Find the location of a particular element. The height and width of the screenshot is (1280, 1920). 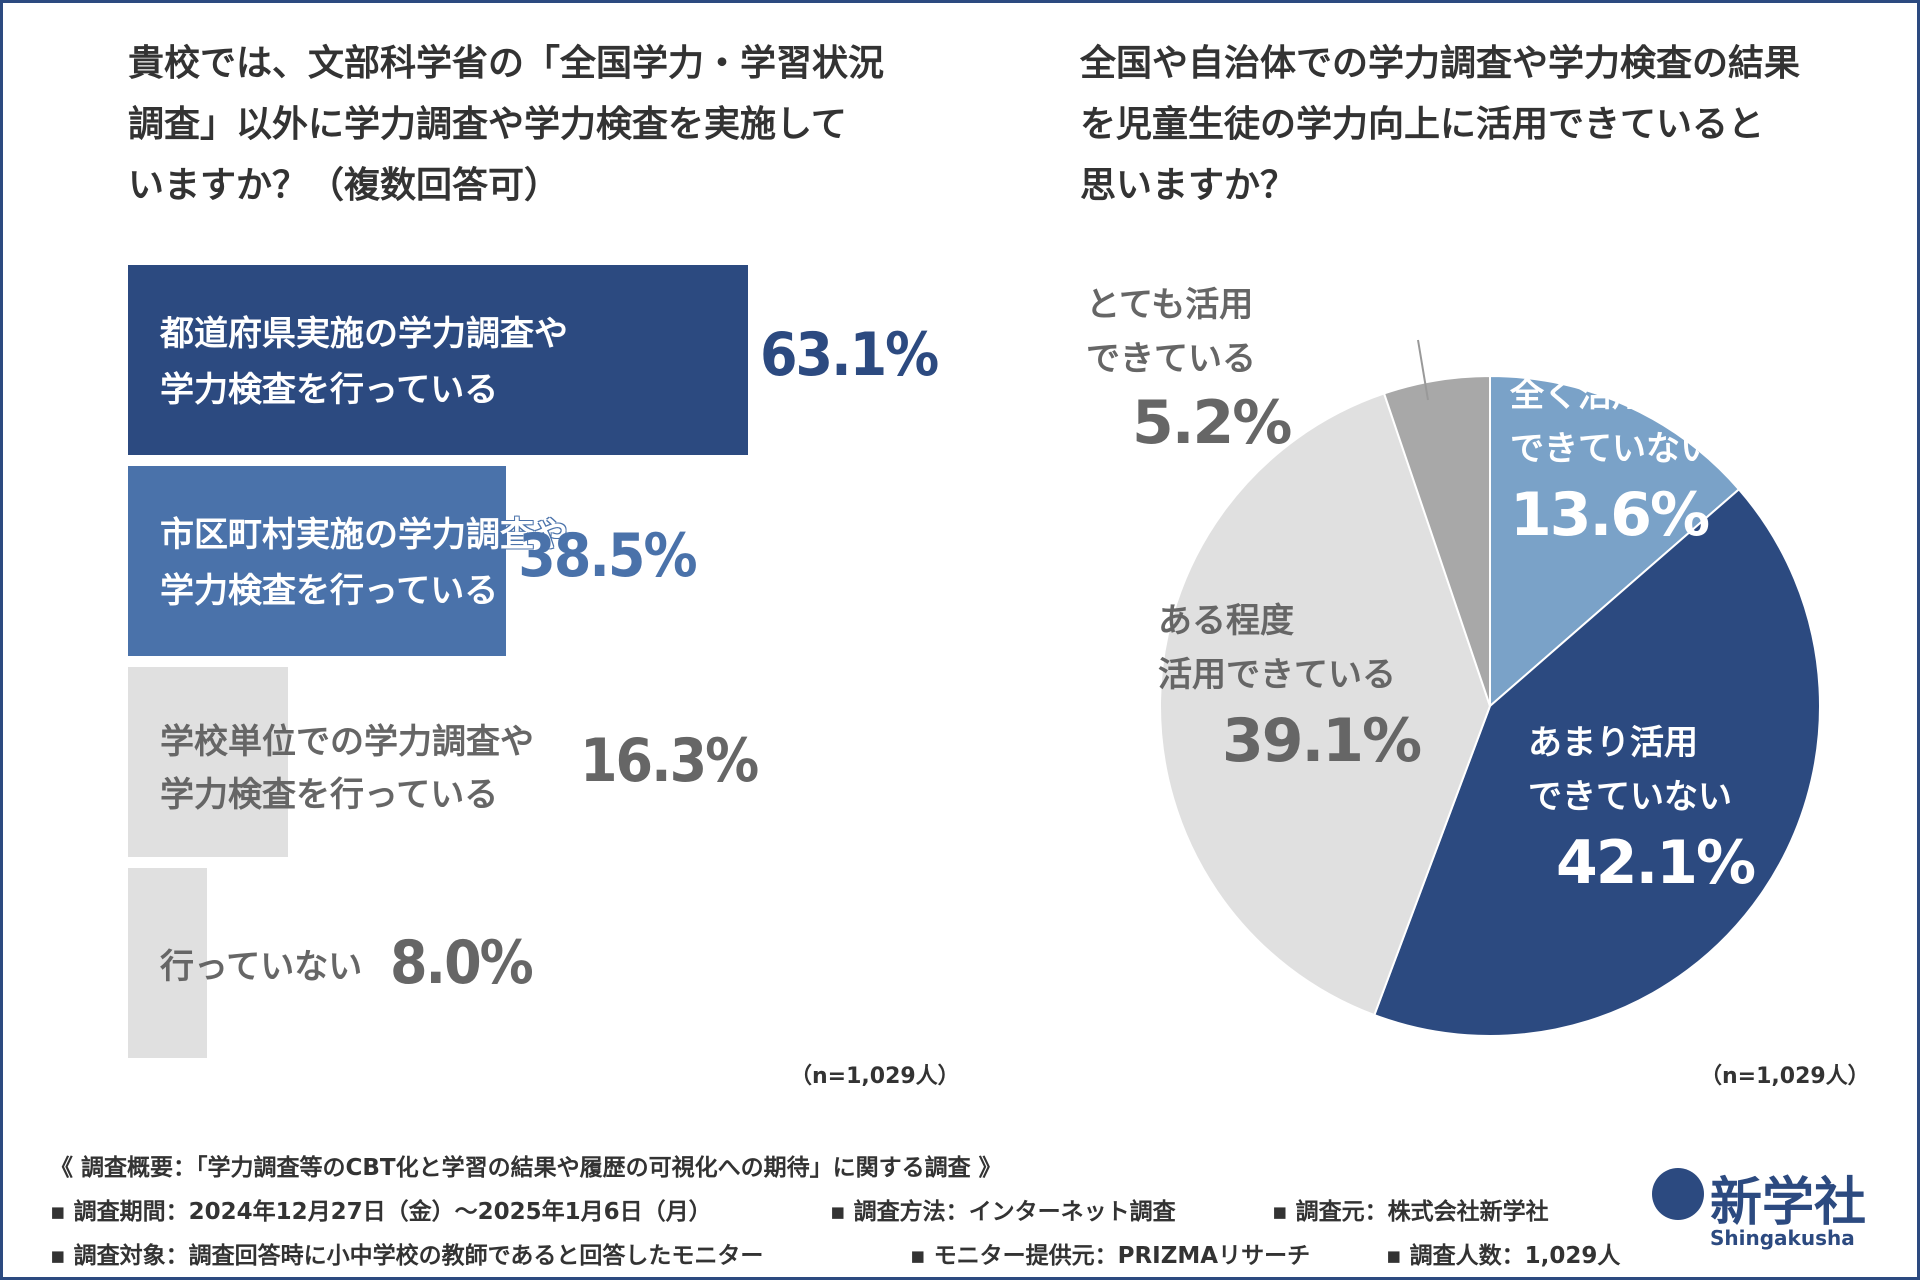

bar-school is located at coordinates (208, 762).